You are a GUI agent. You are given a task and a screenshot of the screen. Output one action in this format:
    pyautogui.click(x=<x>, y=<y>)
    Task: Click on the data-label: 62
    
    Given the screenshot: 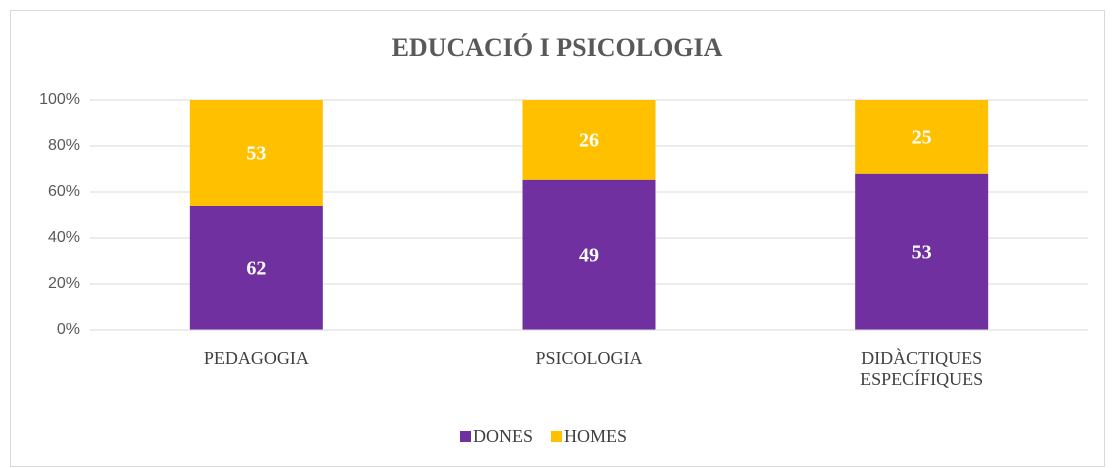 What is the action you would take?
    pyautogui.click(x=256, y=269)
    